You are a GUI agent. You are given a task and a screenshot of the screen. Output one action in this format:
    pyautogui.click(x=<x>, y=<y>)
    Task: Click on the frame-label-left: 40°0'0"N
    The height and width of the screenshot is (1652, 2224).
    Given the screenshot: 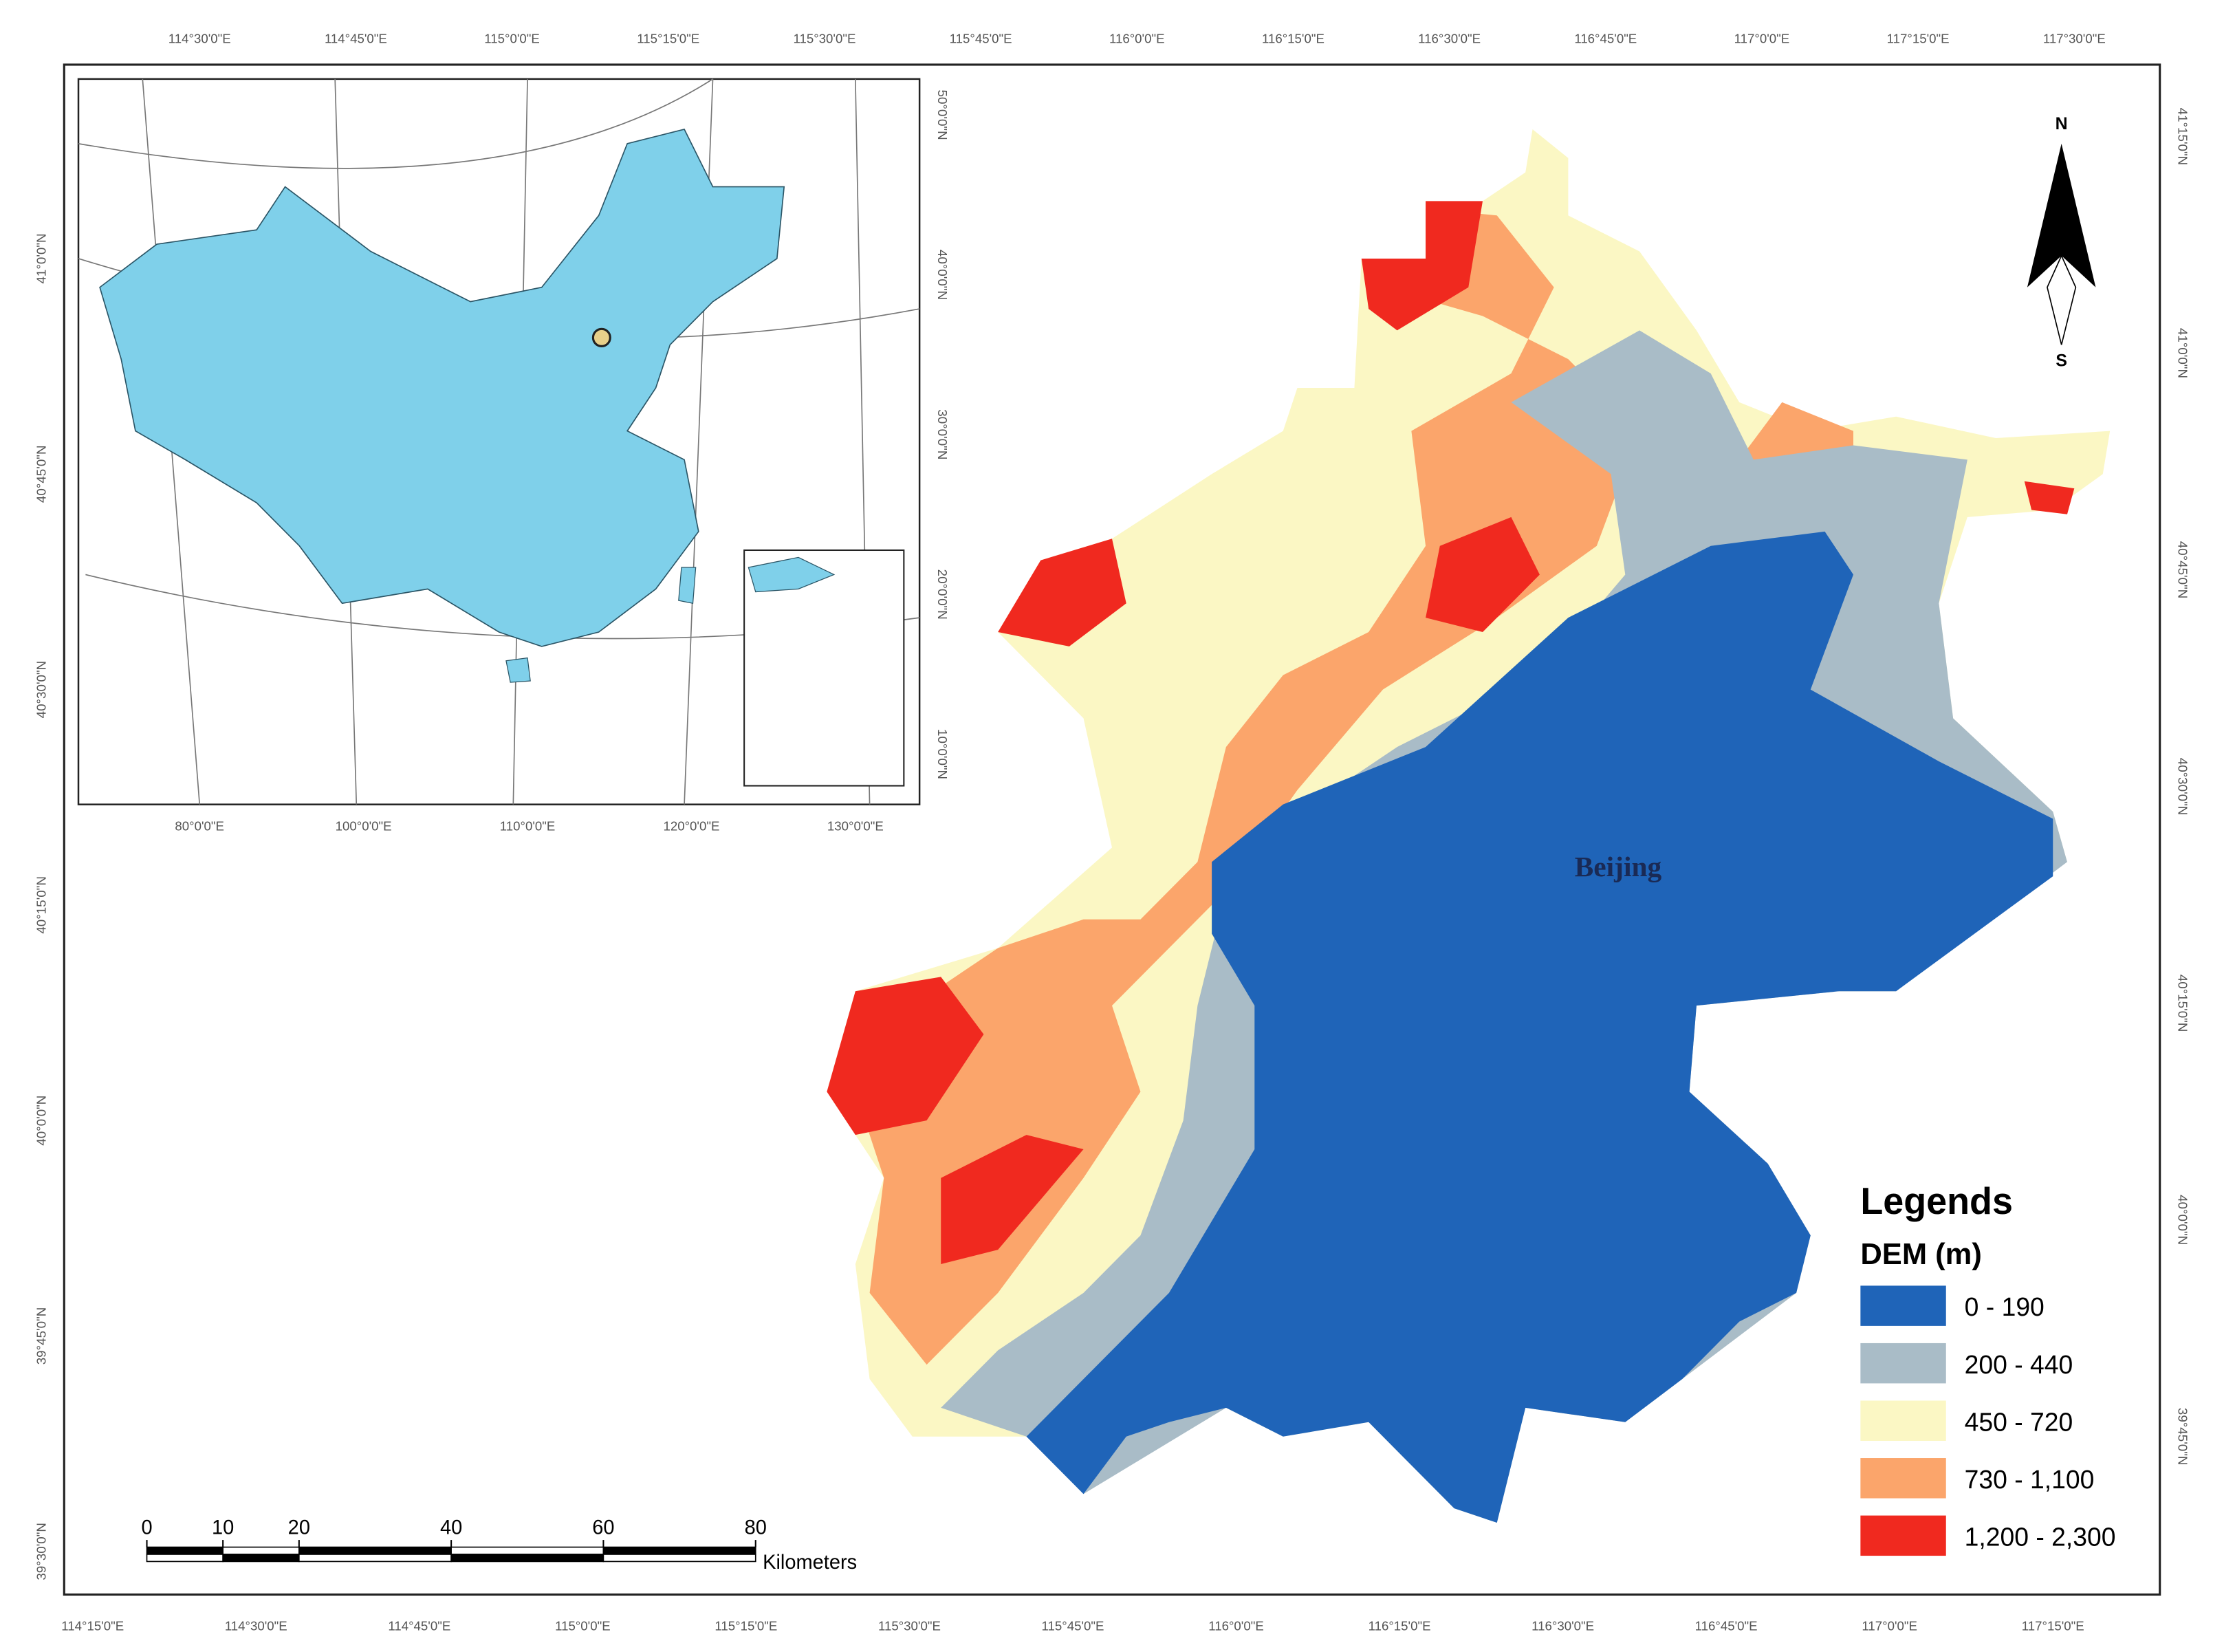 What is the action you would take?
    pyautogui.click(x=41, y=1121)
    